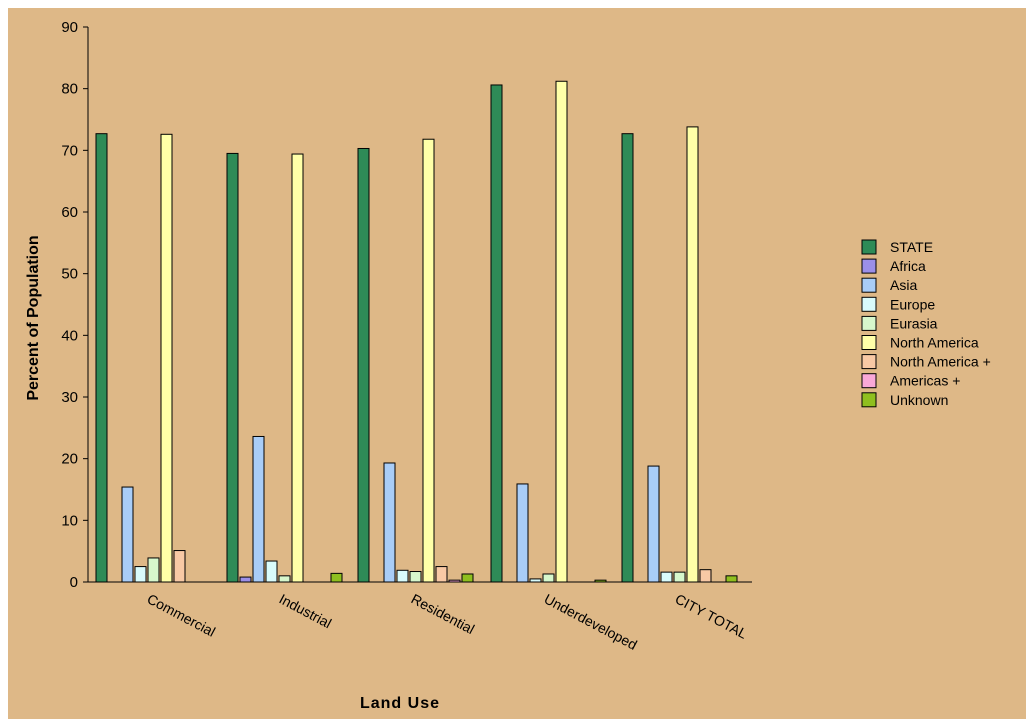  Describe the element at coordinates (74, 305) in the screenshot. I see `y-ticks-layer: 0 10 20 30 40 50 60 70 80 90` at that location.